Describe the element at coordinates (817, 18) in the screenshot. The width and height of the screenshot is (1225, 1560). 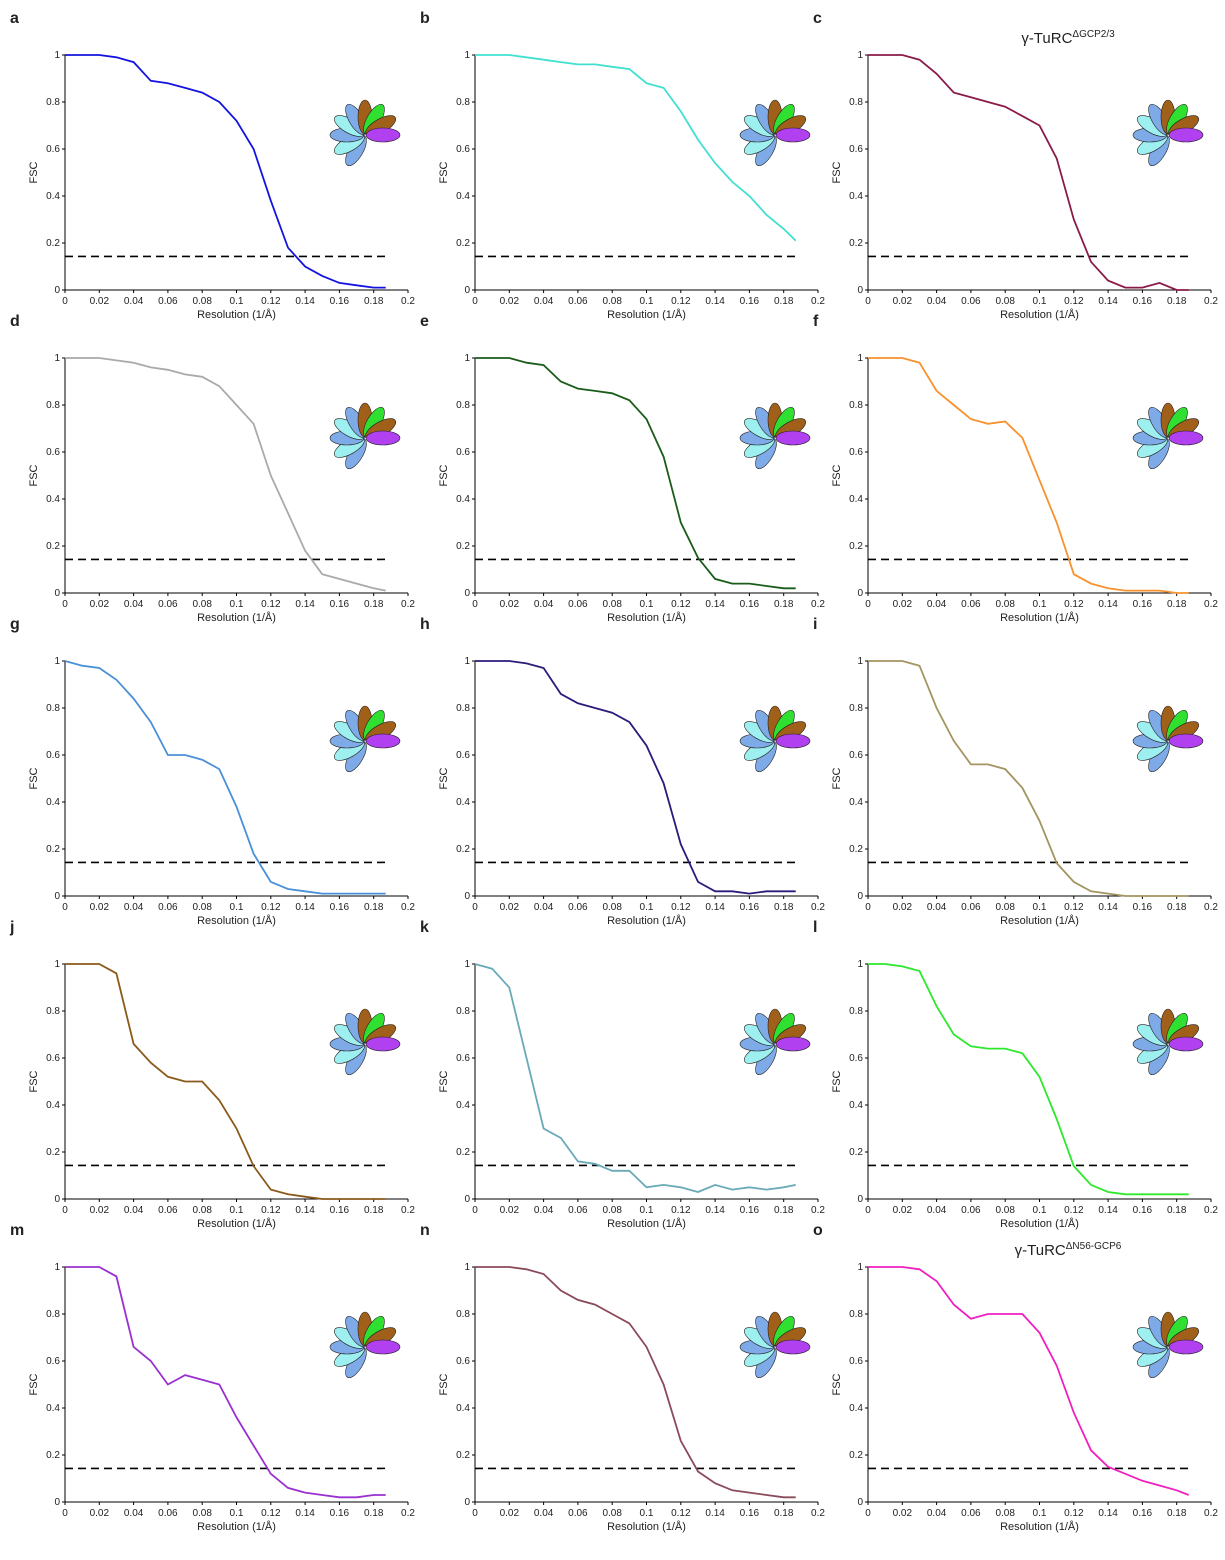
I see `panel-letter: c` at that location.